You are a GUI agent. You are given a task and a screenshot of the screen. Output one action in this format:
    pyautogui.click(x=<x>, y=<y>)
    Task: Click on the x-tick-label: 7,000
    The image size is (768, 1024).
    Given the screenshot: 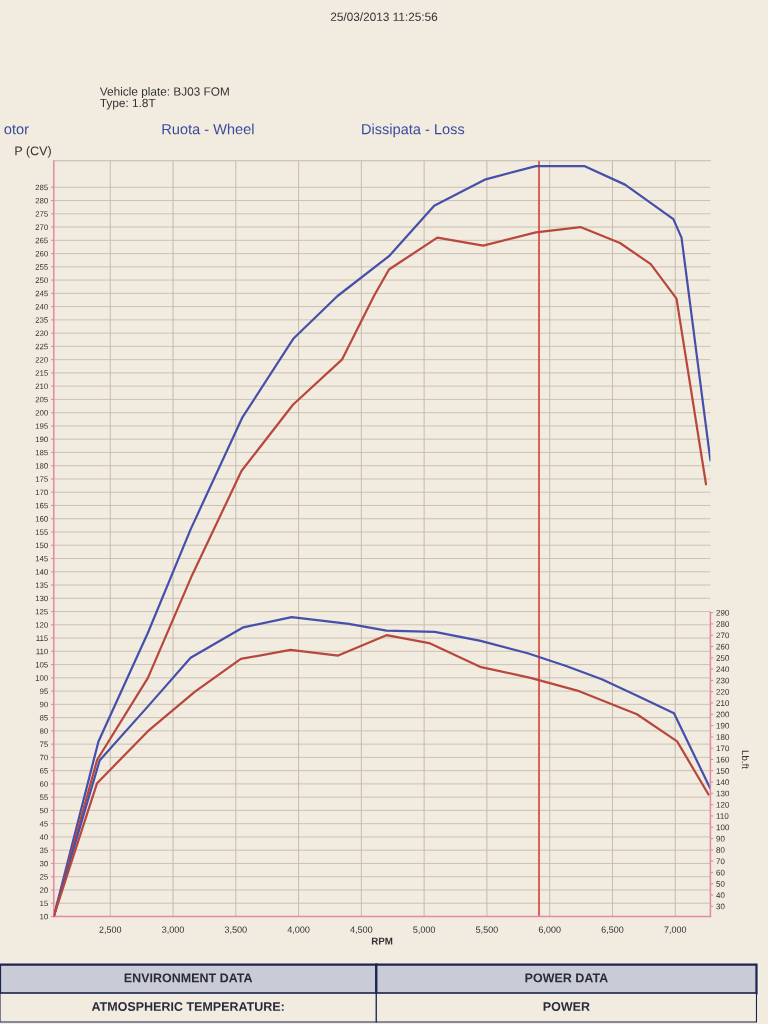 What is the action you would take?
    pyautogui.click(x=675, y=930)
    